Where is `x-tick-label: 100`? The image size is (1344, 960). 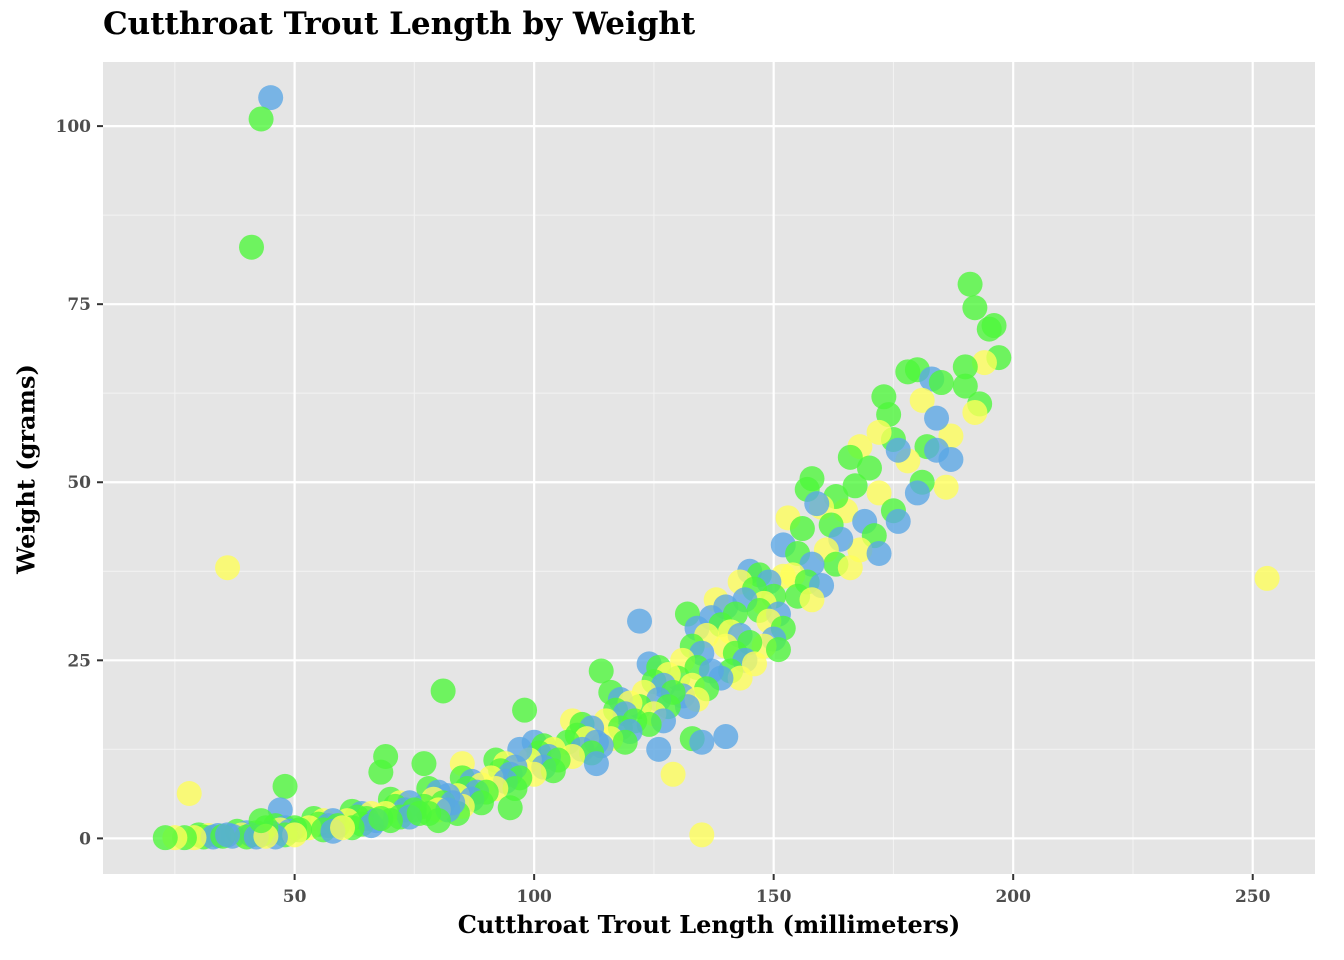 x-tick-label: 100 is located at coordinates (534, 897).